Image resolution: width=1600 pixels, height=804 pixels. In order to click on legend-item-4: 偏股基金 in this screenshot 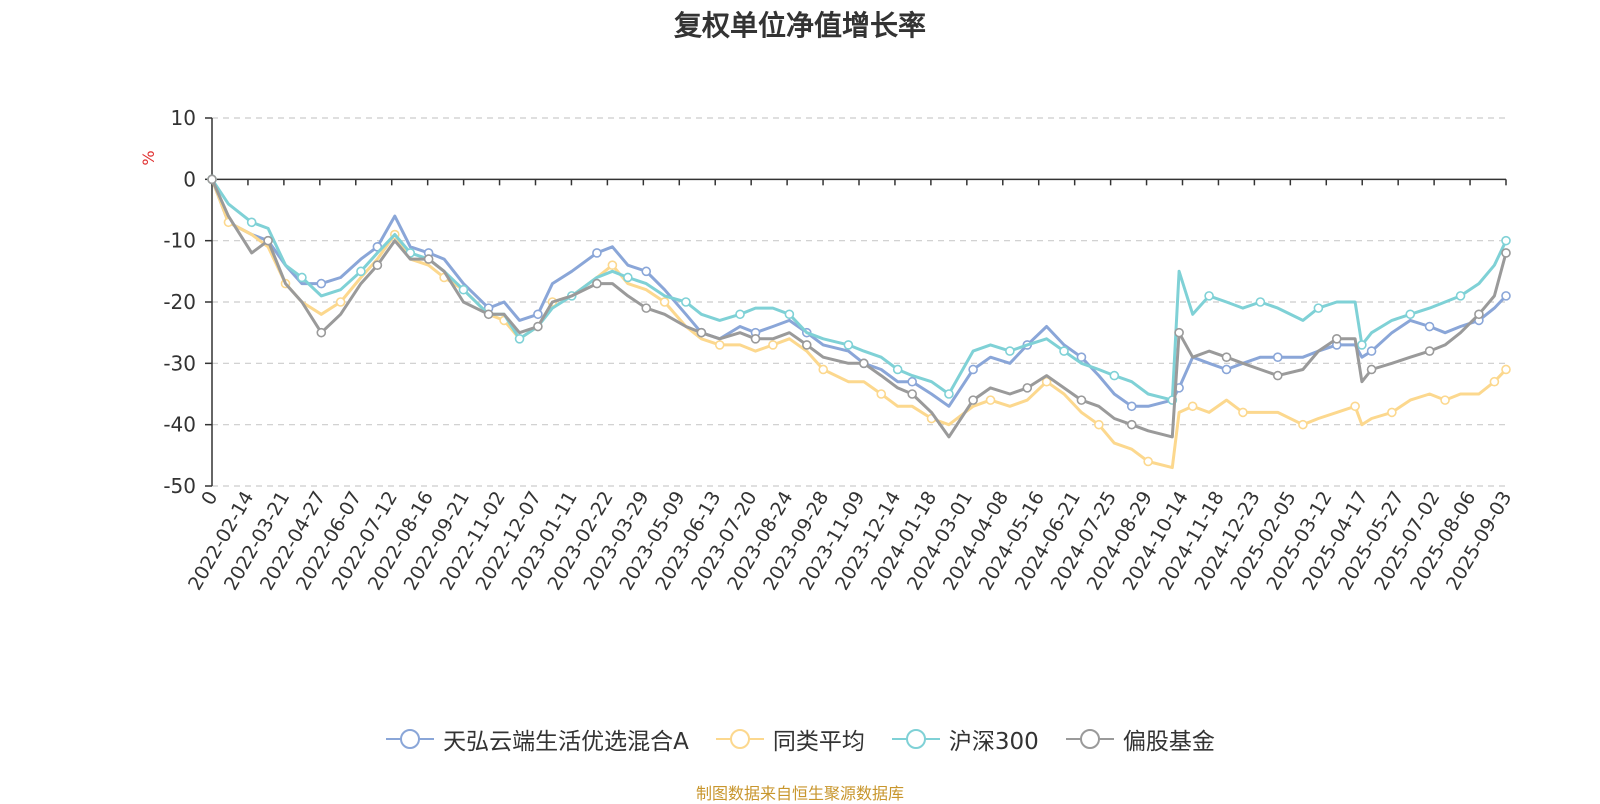, I will do `click(1140, 739)`.